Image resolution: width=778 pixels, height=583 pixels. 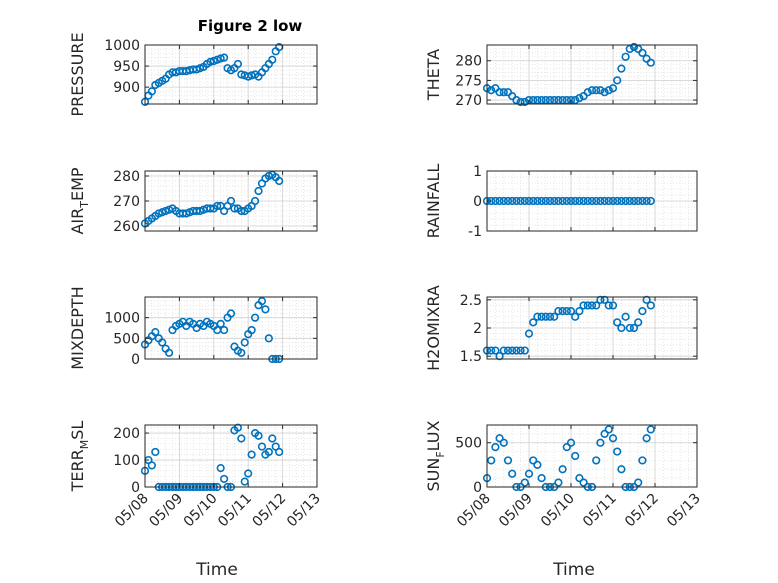 I want to click on y-axis-label: AIRTEMP, so click(x=79, y=200).